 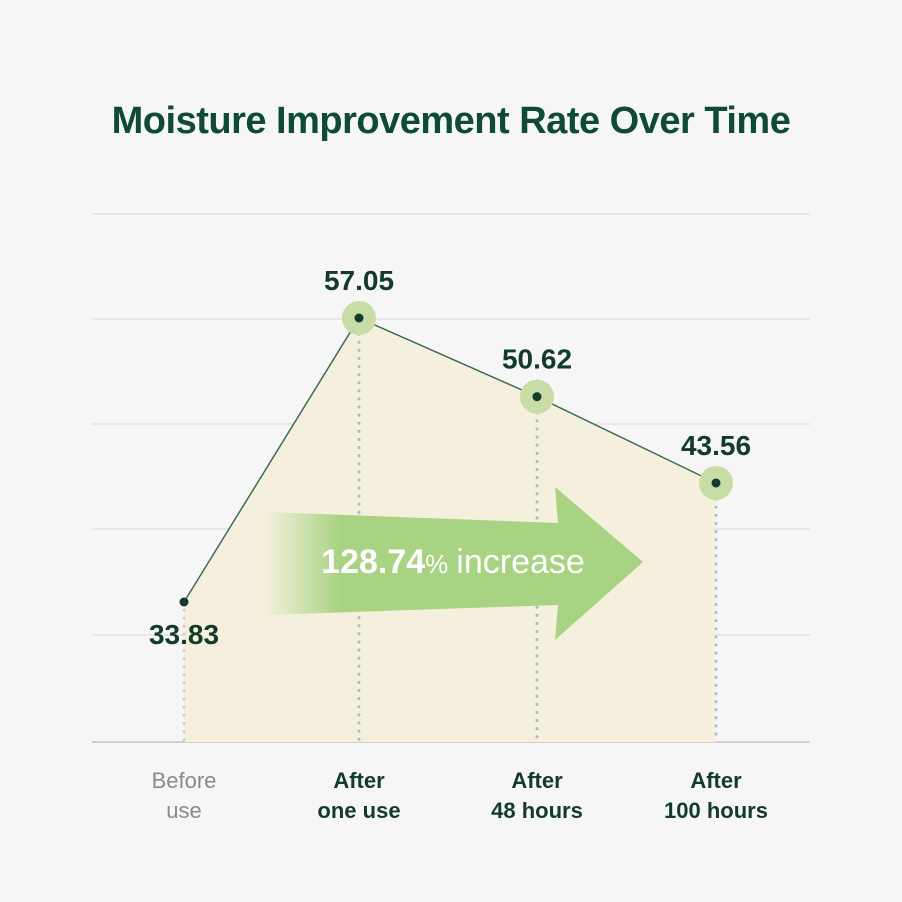 What do you see at coordinates (359, 810) in the screenshot?
I see `x-tick-label-line: one use` at bounding box center [359, 810].